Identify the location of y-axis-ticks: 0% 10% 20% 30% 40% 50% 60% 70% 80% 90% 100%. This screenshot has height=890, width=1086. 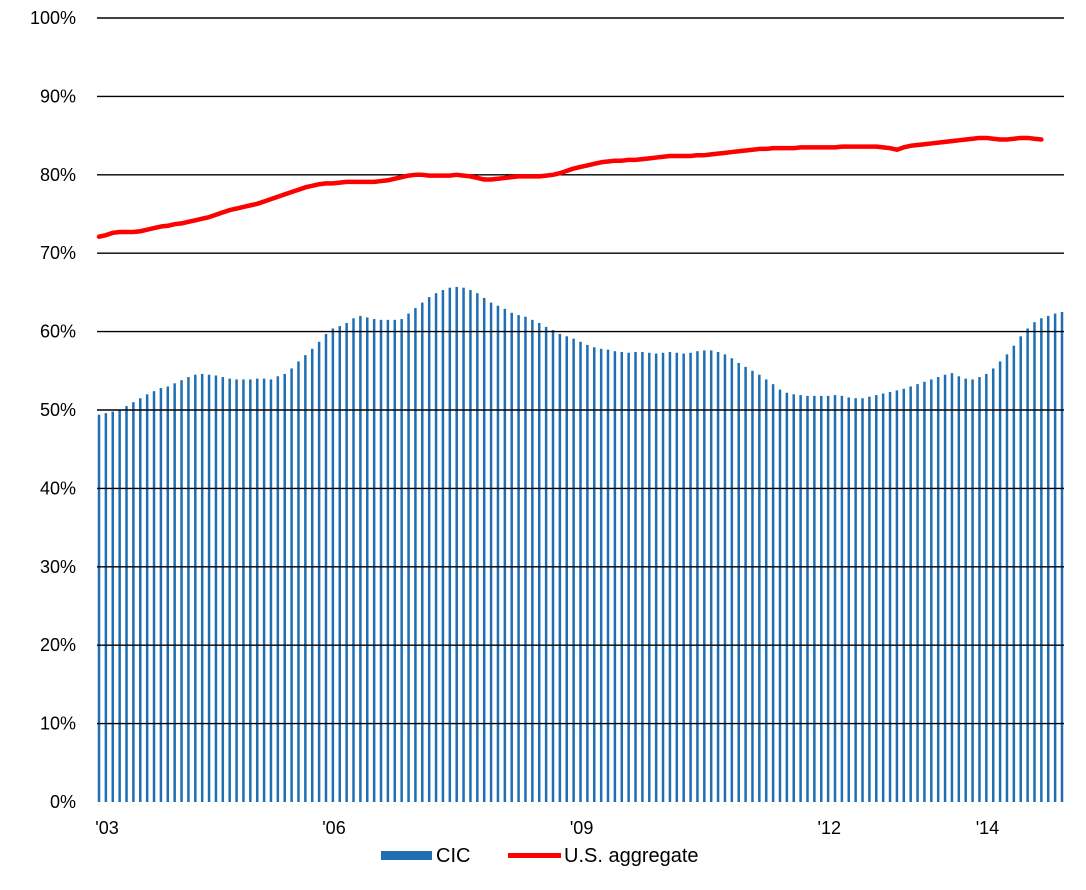
(53, 410).